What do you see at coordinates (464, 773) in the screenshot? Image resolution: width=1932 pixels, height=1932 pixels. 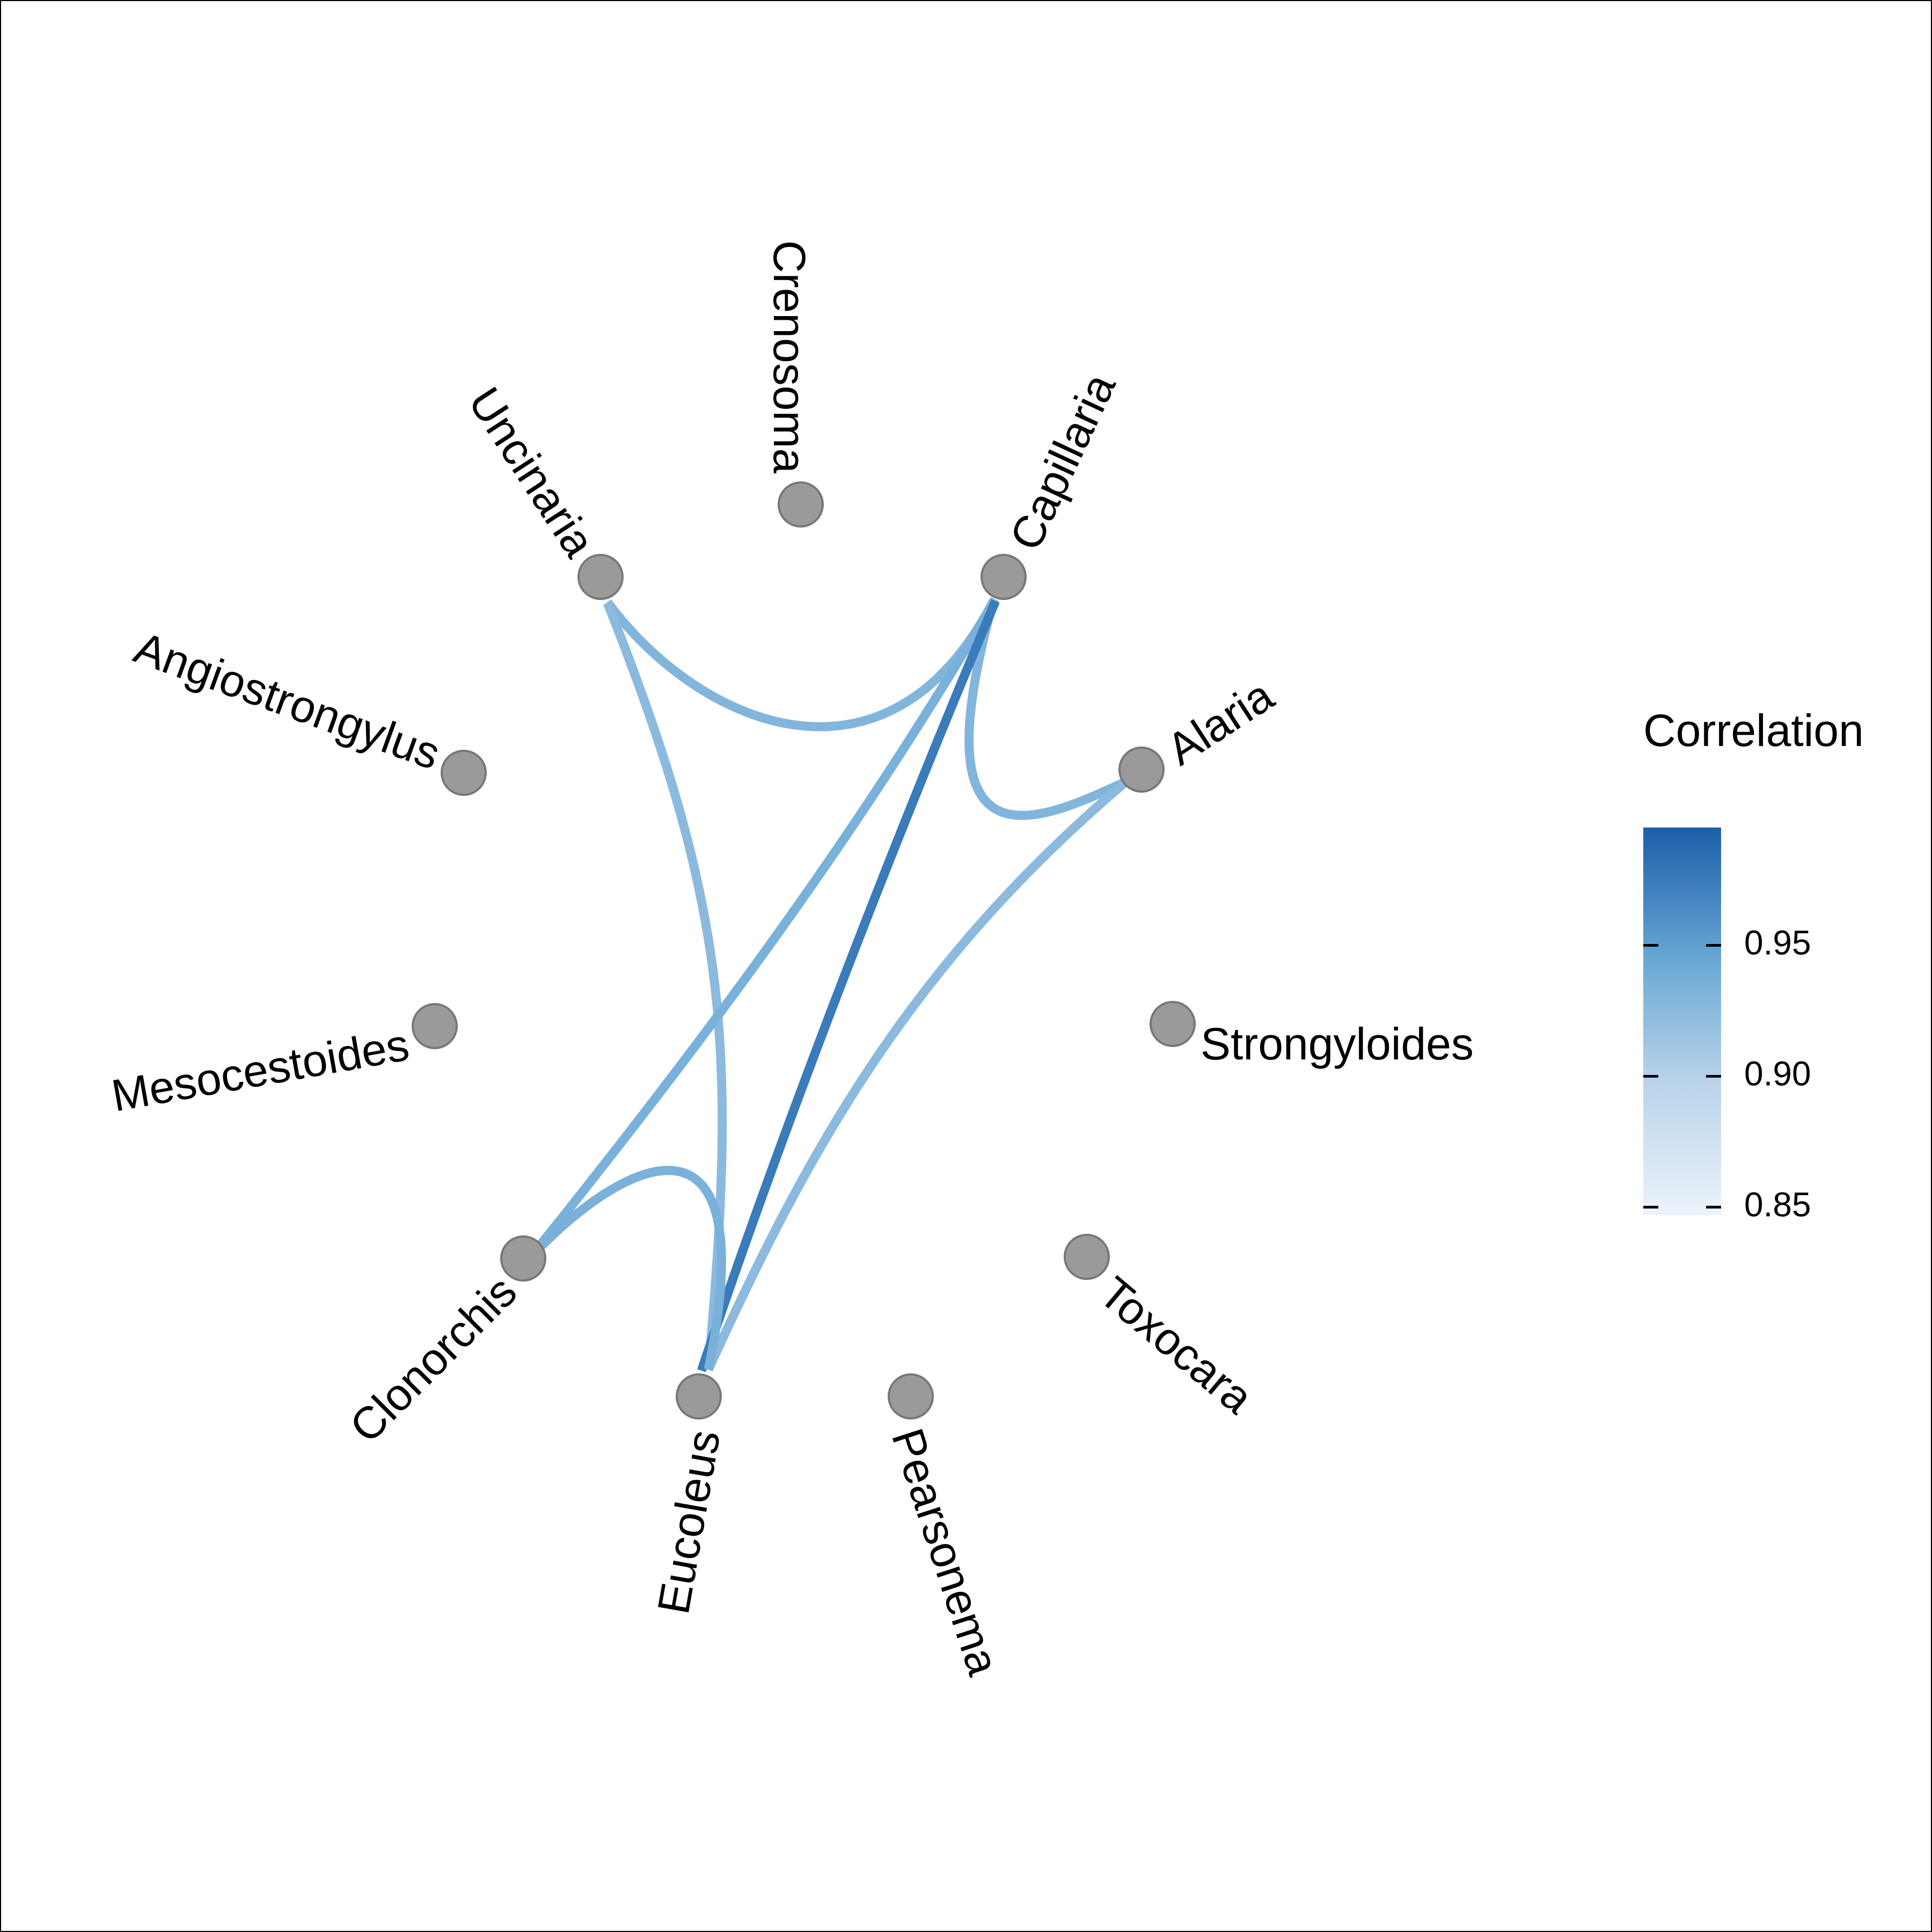 I see `node-angiostrongylus` at bounding box center [464, 773].